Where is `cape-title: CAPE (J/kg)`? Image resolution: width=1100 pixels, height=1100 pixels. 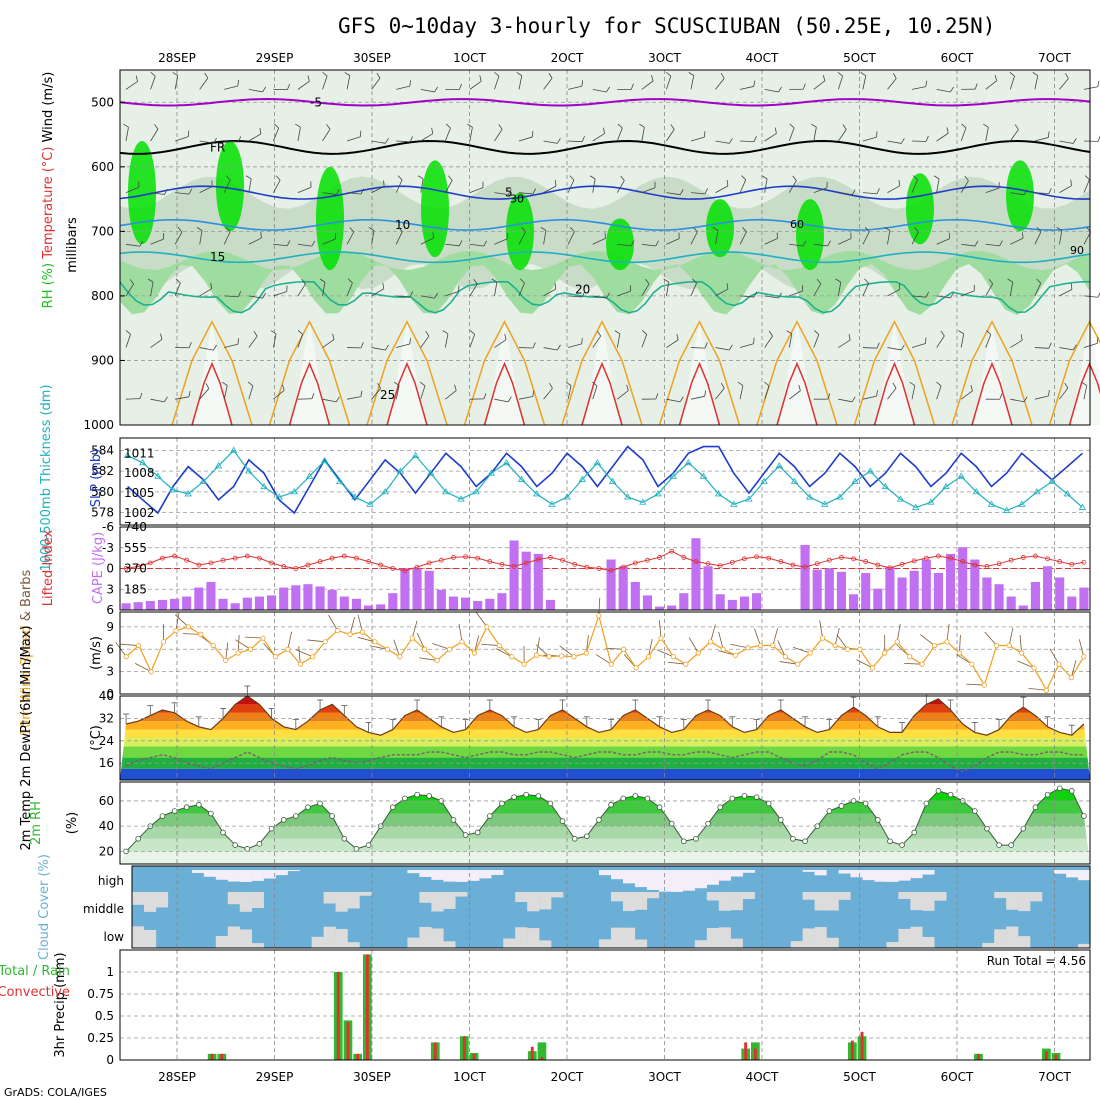 cape-title: CAPE (J/kg) is located at coordinates (98, 568).